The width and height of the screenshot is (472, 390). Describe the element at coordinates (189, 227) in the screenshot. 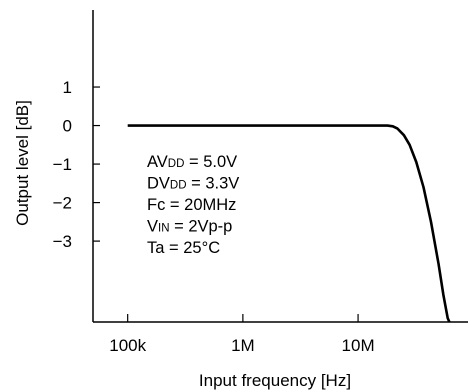

I see `condition-line: VIN = 2Vp-p` at that location.